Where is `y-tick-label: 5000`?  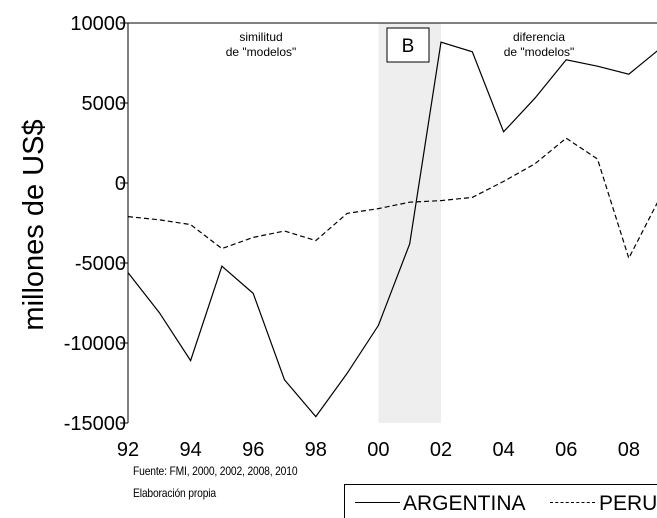 y-tick-label: 5000 is located at coordinates (104, 104).